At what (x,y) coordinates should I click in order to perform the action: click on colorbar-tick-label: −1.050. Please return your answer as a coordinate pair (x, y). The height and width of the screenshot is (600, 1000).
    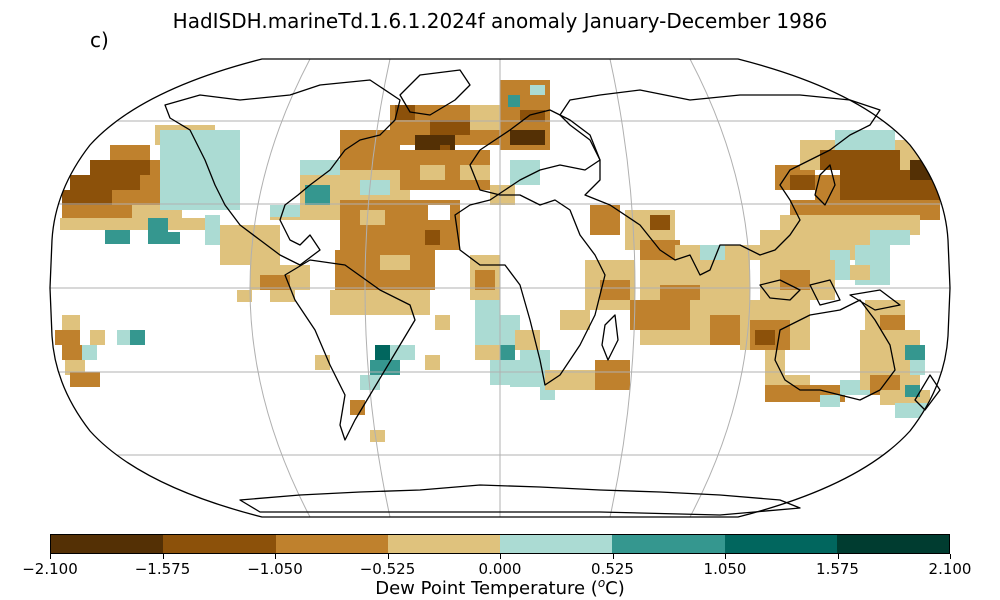
    Looking at the image, I should click on (275, 569).